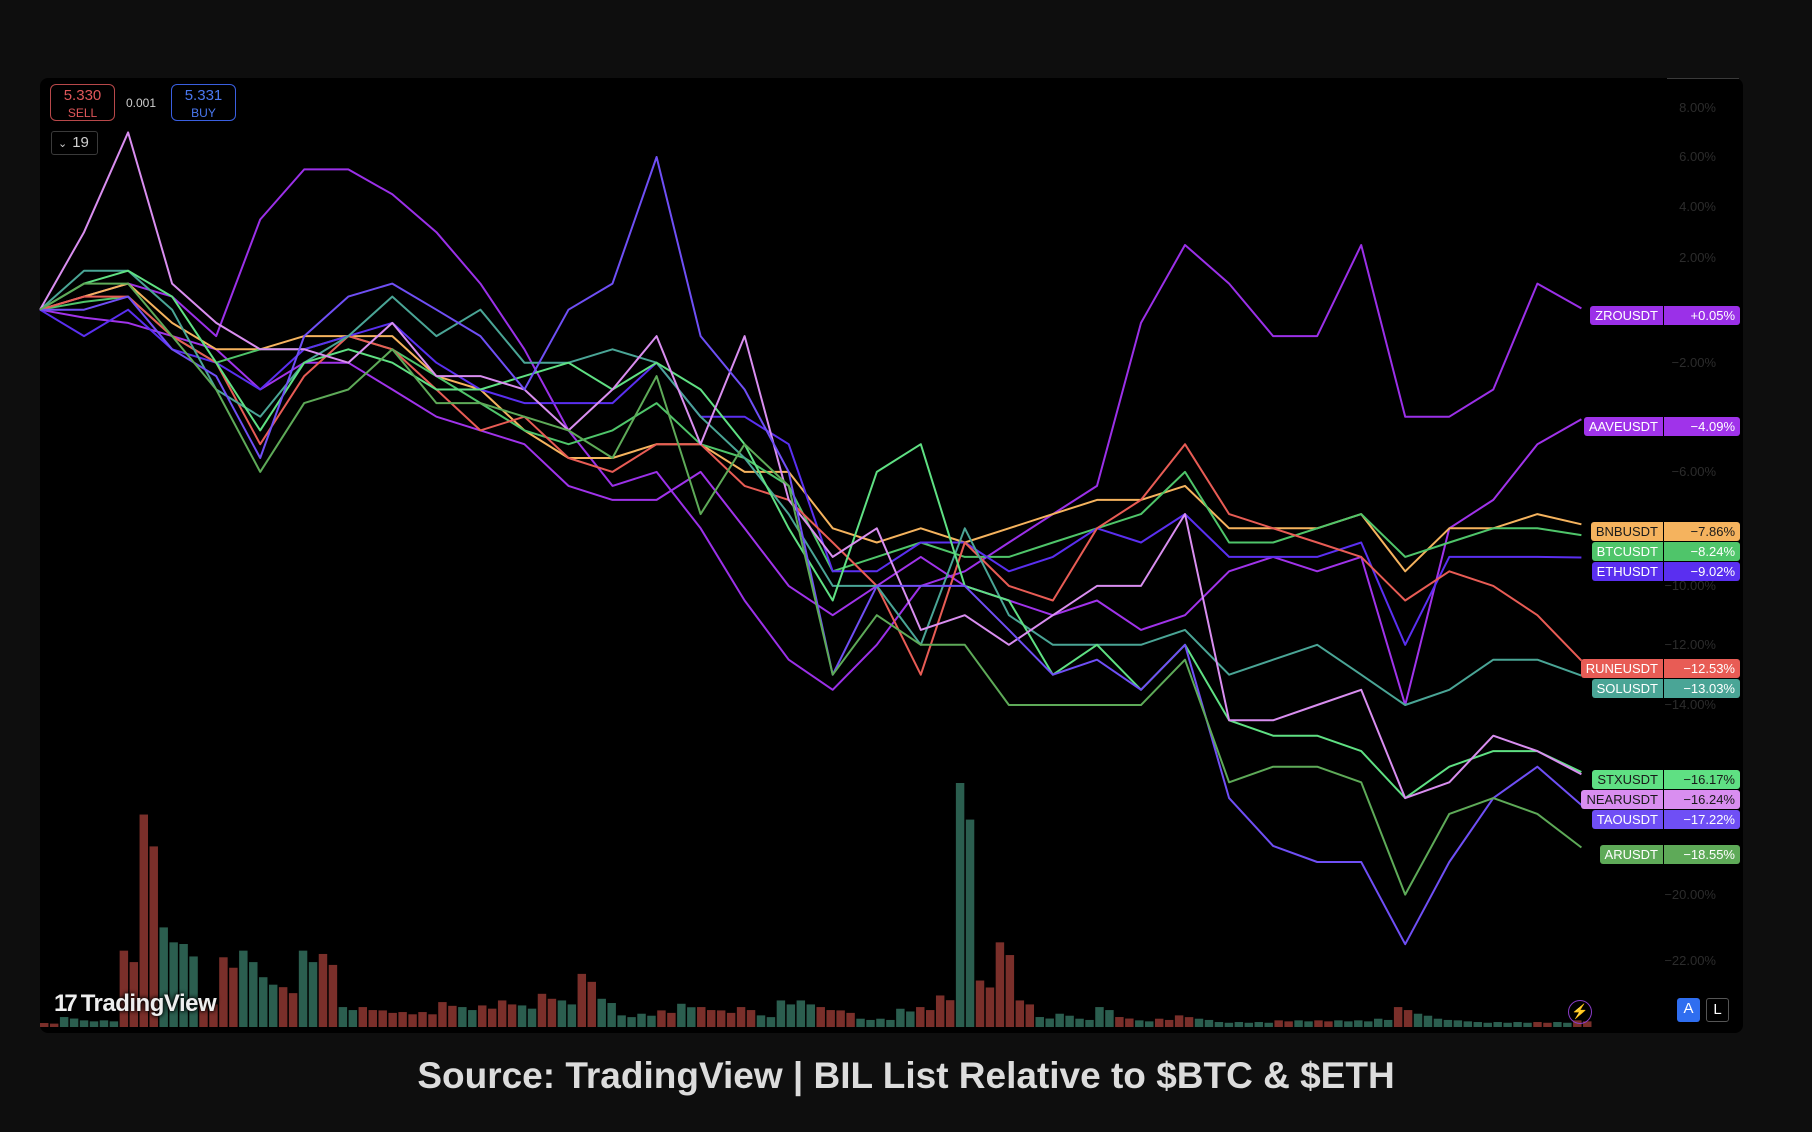 Image resolution: width=1812 pixels, height=1132 pixels. What do you see at coordinates (1702, 819) in the screenshot?
I see `series-last-value: −17.22%` at bounding box center [1702, 819].